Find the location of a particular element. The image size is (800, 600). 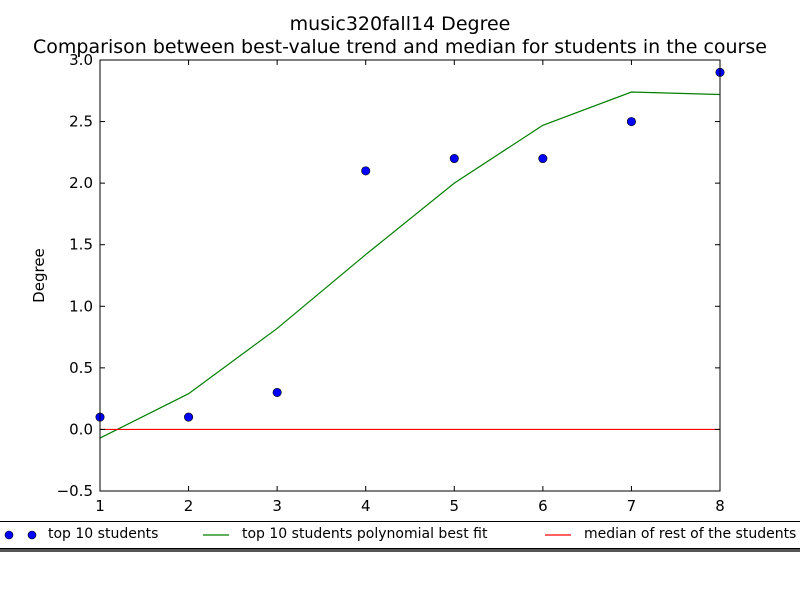

x-tick-label: 3 is located at coordinates (277, 506).